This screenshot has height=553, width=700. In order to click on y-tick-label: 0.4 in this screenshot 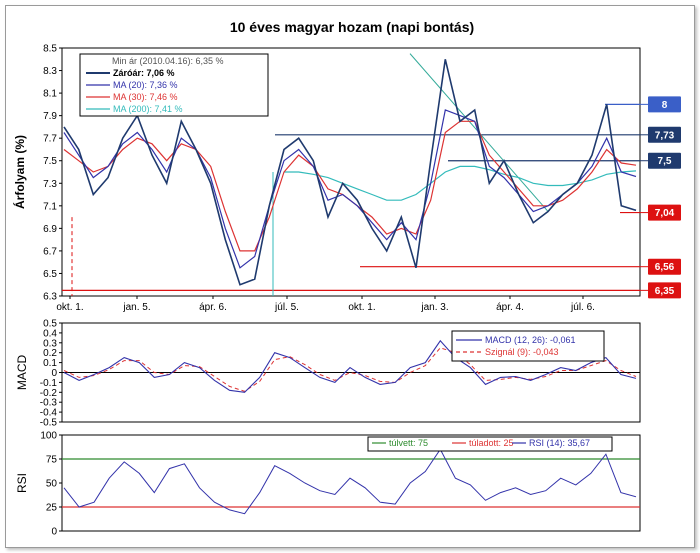, I will do `click(50, 333)`.